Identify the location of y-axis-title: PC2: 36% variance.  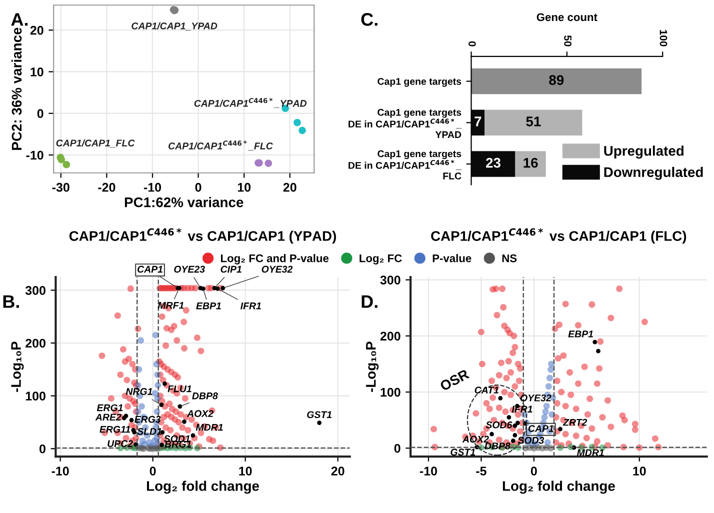
(16, 89).